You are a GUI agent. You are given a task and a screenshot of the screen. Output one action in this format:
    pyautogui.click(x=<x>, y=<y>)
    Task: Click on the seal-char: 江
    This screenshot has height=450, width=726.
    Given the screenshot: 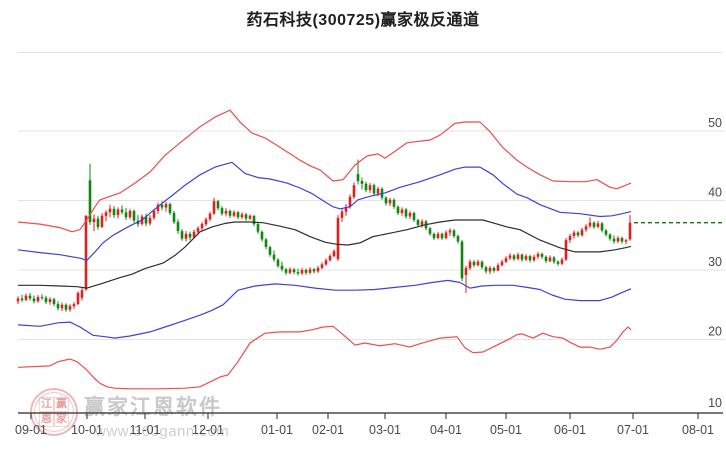 What is the action you would take?
    pyautogui.click(x=46, y=404)
    